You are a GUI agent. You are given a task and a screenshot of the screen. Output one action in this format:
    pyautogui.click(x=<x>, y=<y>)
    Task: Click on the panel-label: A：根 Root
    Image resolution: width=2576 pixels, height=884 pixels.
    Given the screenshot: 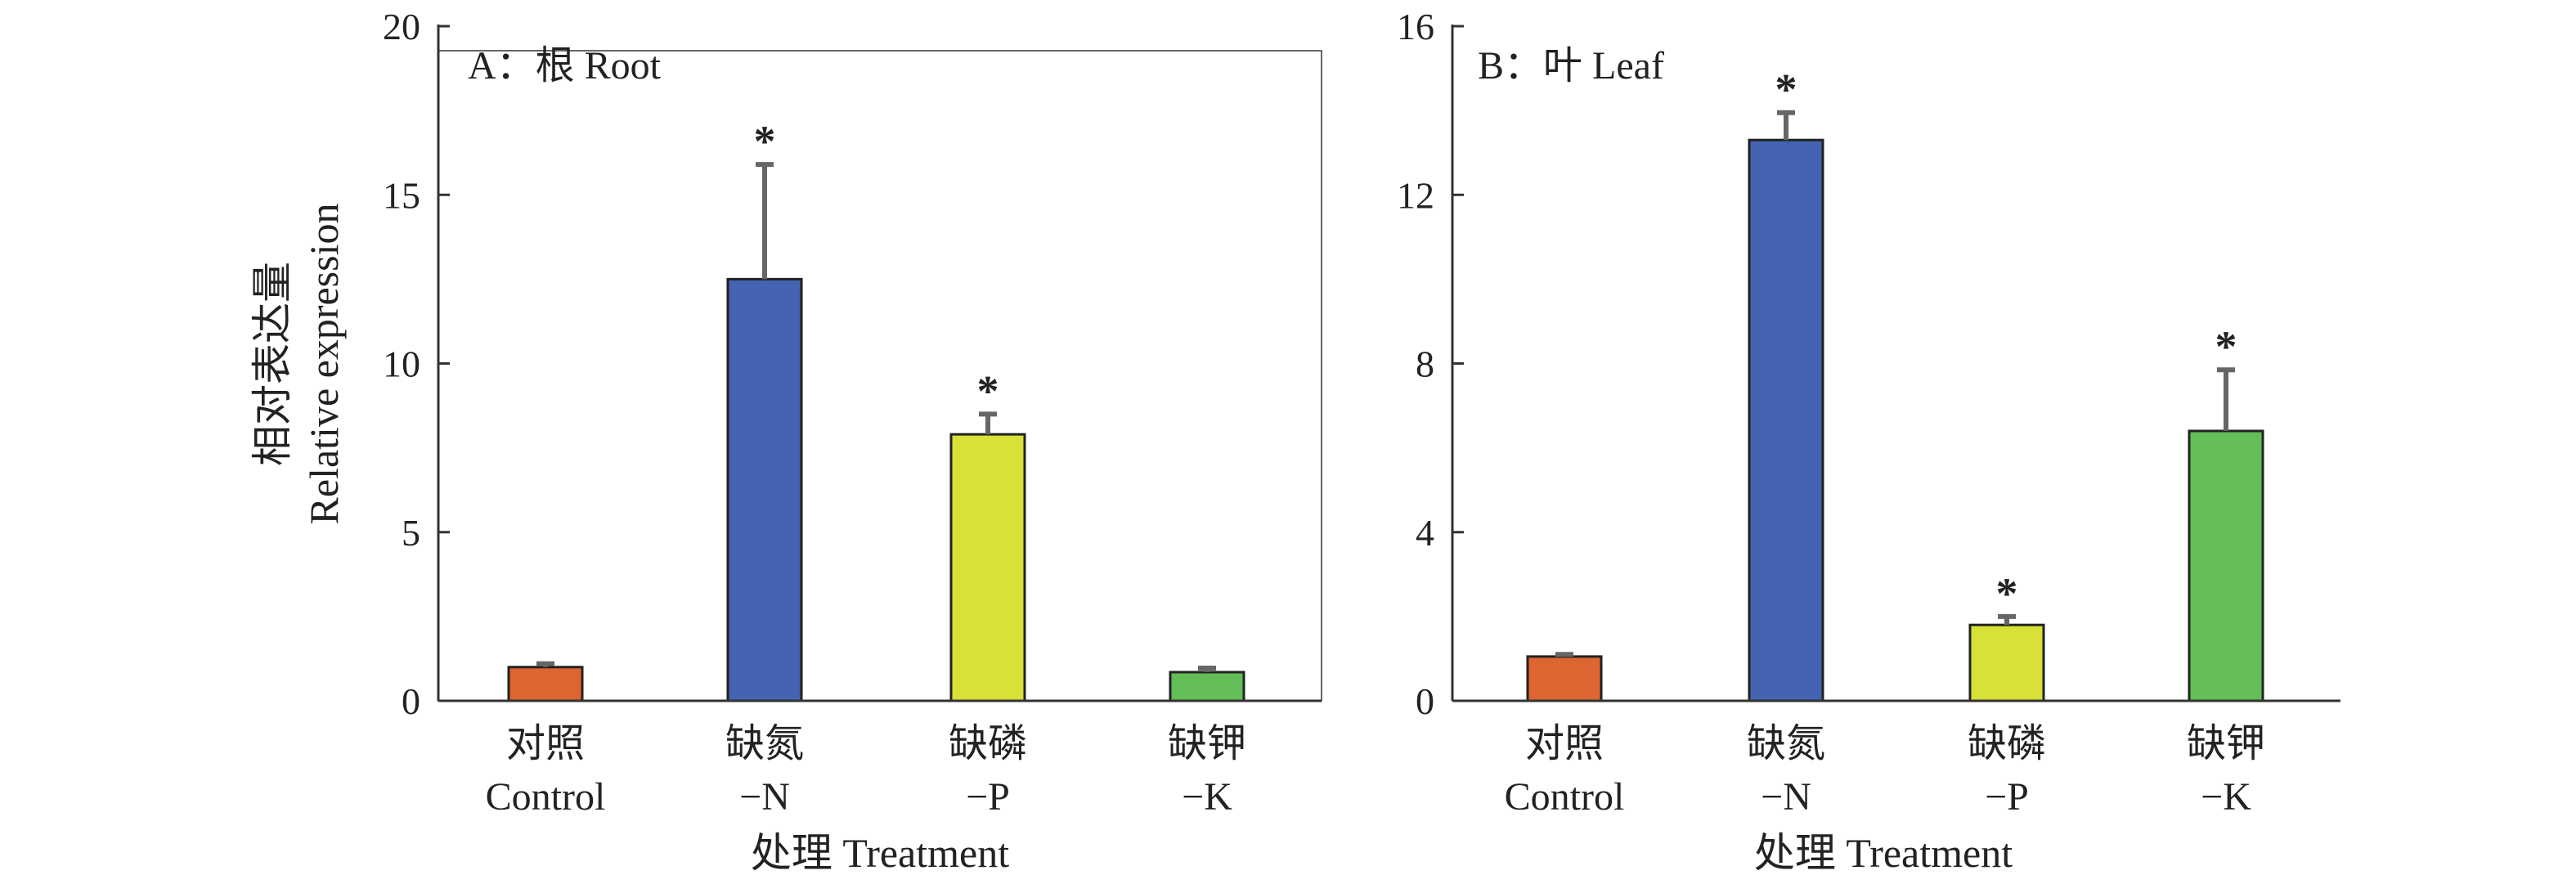 What is the action you would take?
    pyautogui.click(x=565, y=66)
    